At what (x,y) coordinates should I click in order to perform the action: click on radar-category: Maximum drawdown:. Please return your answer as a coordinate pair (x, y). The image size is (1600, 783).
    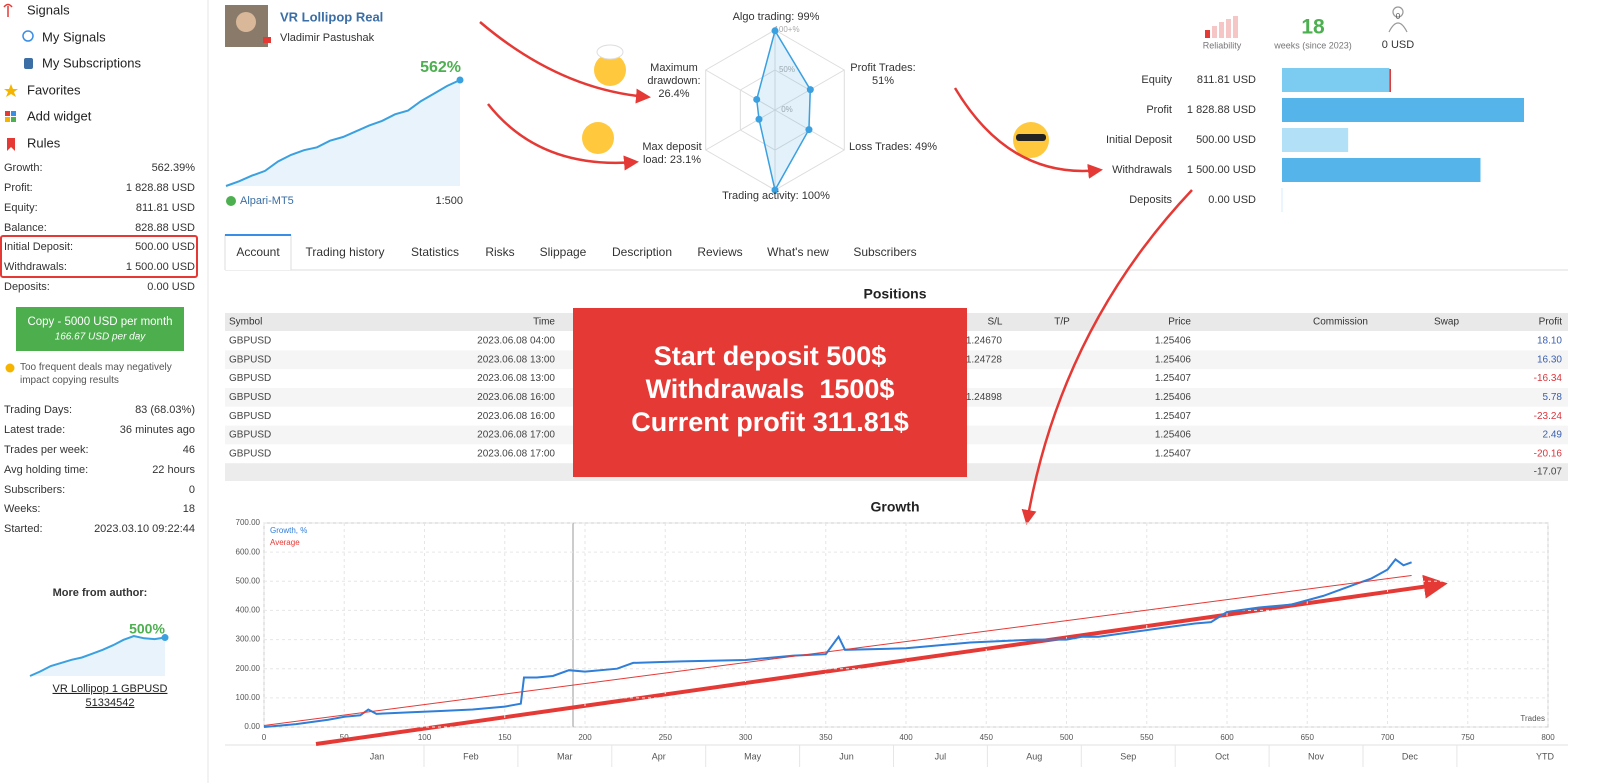
    Looking at the image, I should click on (674, 74).